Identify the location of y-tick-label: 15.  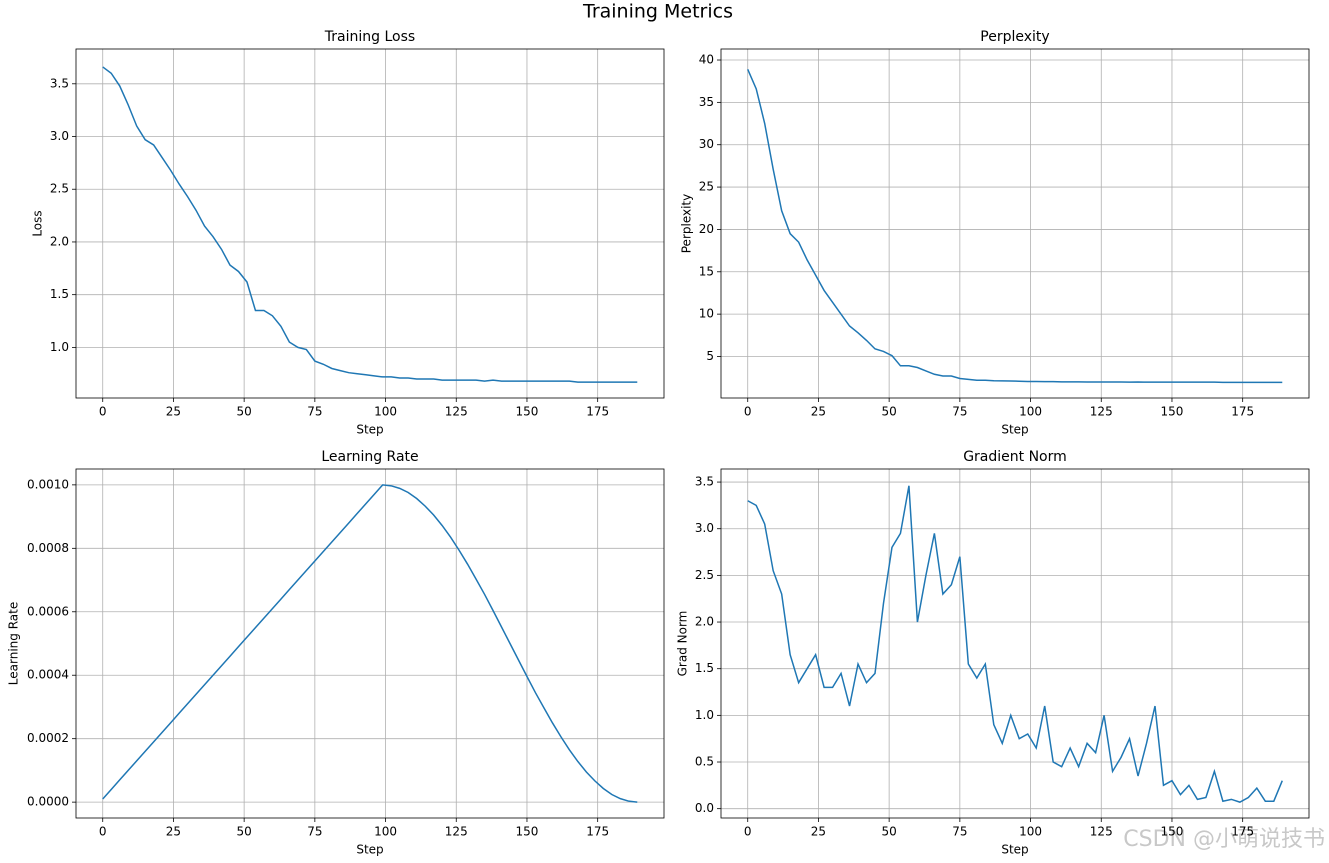
(706, 271).